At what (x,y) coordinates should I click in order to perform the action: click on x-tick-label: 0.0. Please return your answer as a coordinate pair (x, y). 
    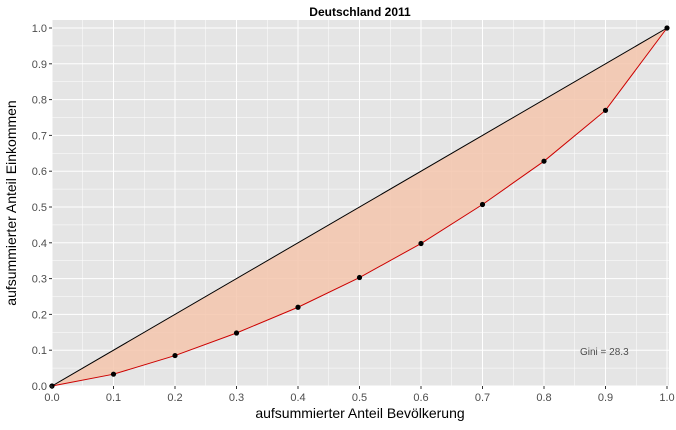
    Looking at the image, I should click on (51, 398).